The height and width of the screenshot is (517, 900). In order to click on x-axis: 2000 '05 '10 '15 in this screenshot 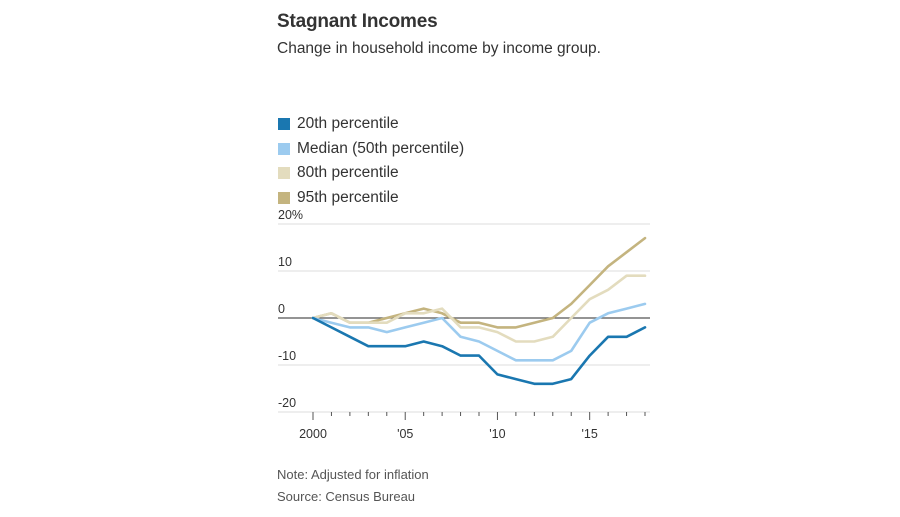, I will do `click(472, 426)`.